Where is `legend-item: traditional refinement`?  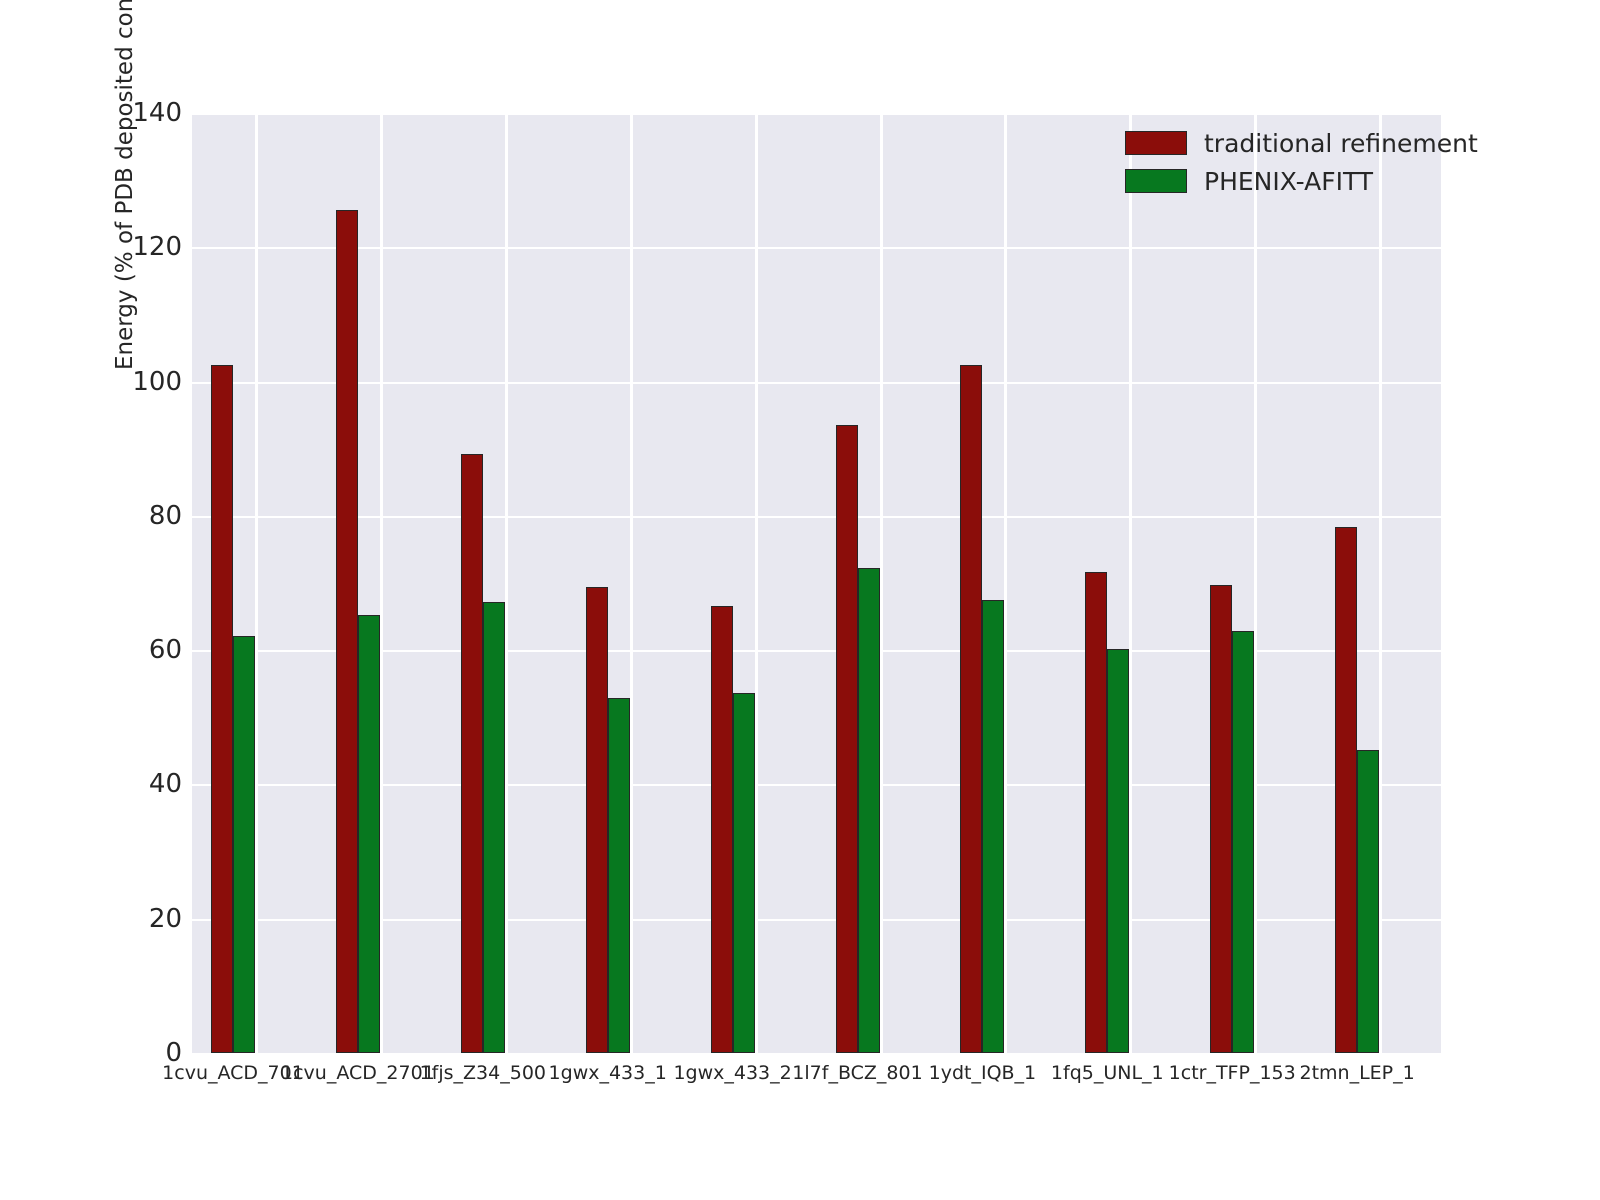
legend-item: traditional refinement is located at coordinates (1301, 143).